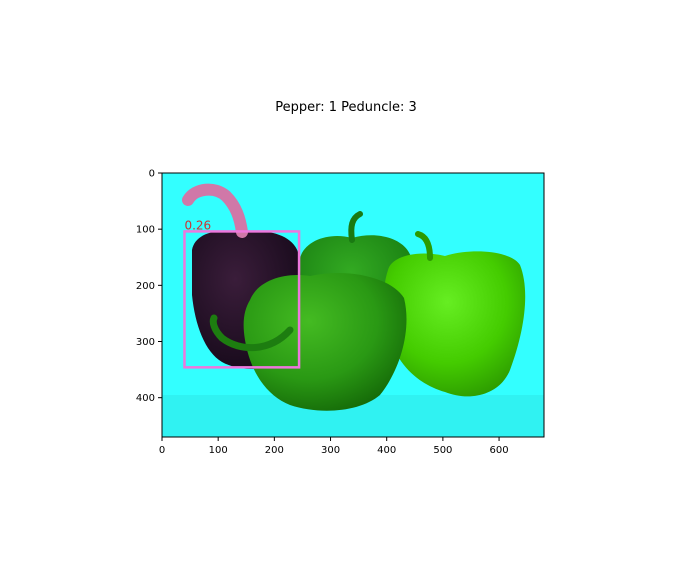 Image resolution: width=692 pixels, height=588 pixels. I want to click on x-axis: 0 100 200 300 400 500 600, so click(334, 446).